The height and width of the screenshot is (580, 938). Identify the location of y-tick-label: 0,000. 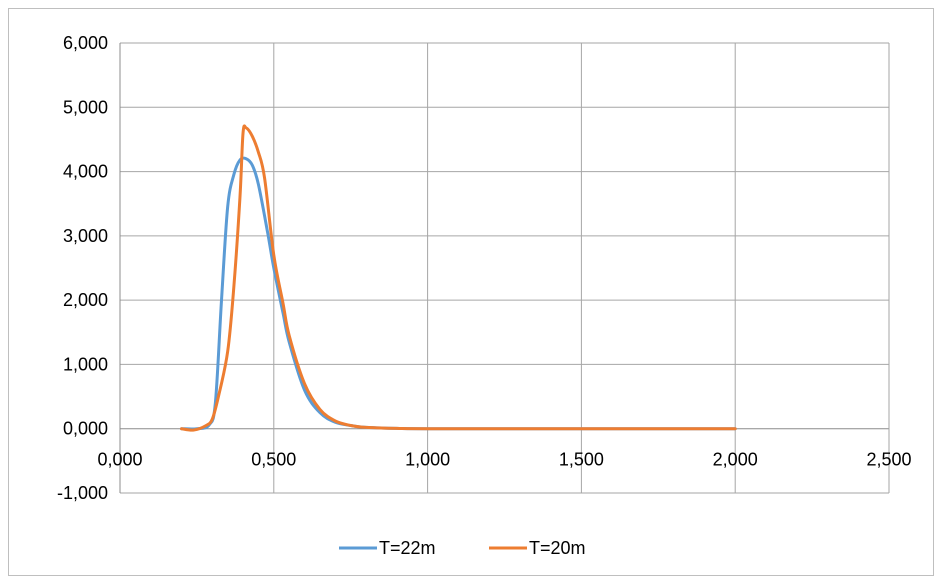
(85, 429).